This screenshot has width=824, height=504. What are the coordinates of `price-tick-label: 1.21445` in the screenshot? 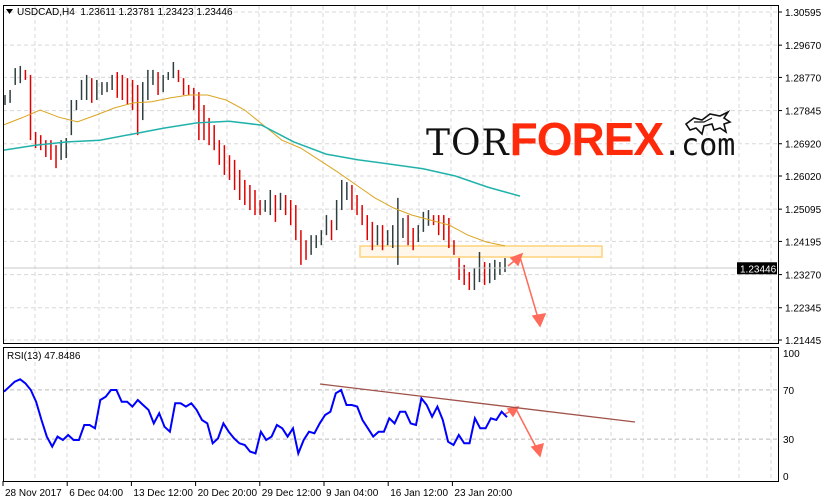 It's located at (803, 341).